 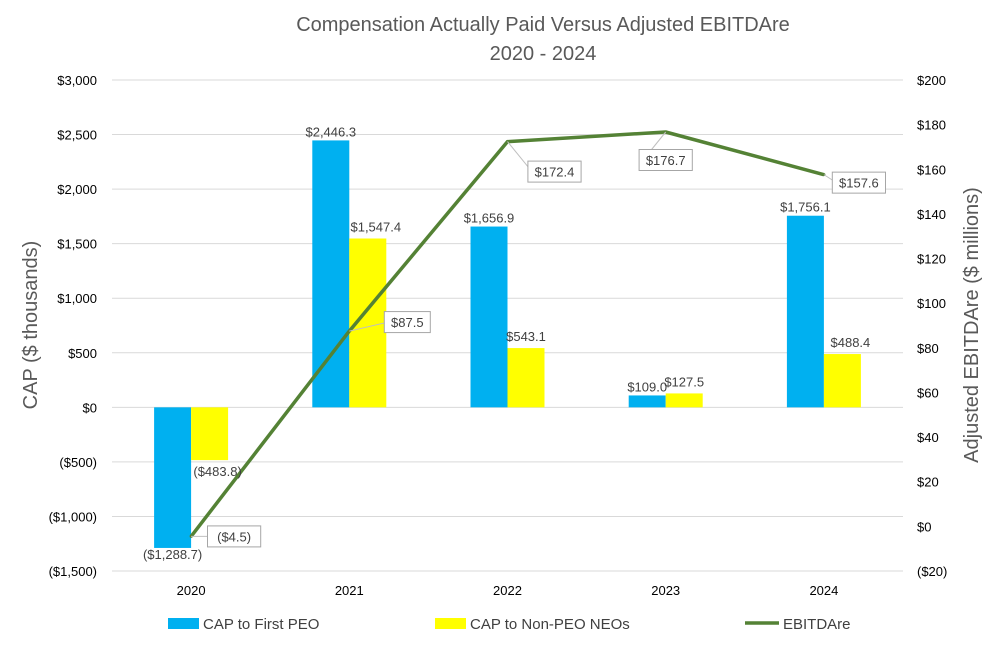 I want to click on y2-tick-label: $120, so click(x=931, y=259).